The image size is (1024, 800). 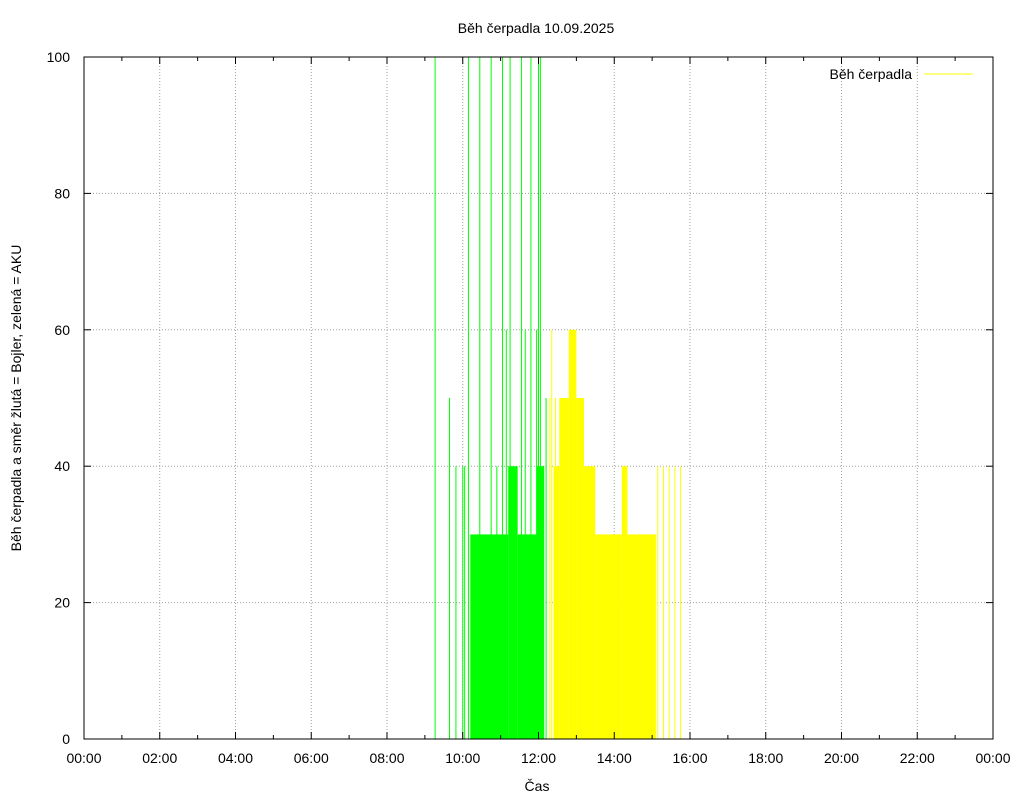 What do you see at coordinates (490, 398) in the screenshot?
I see `series-aku` at bounding box center [490, 398].